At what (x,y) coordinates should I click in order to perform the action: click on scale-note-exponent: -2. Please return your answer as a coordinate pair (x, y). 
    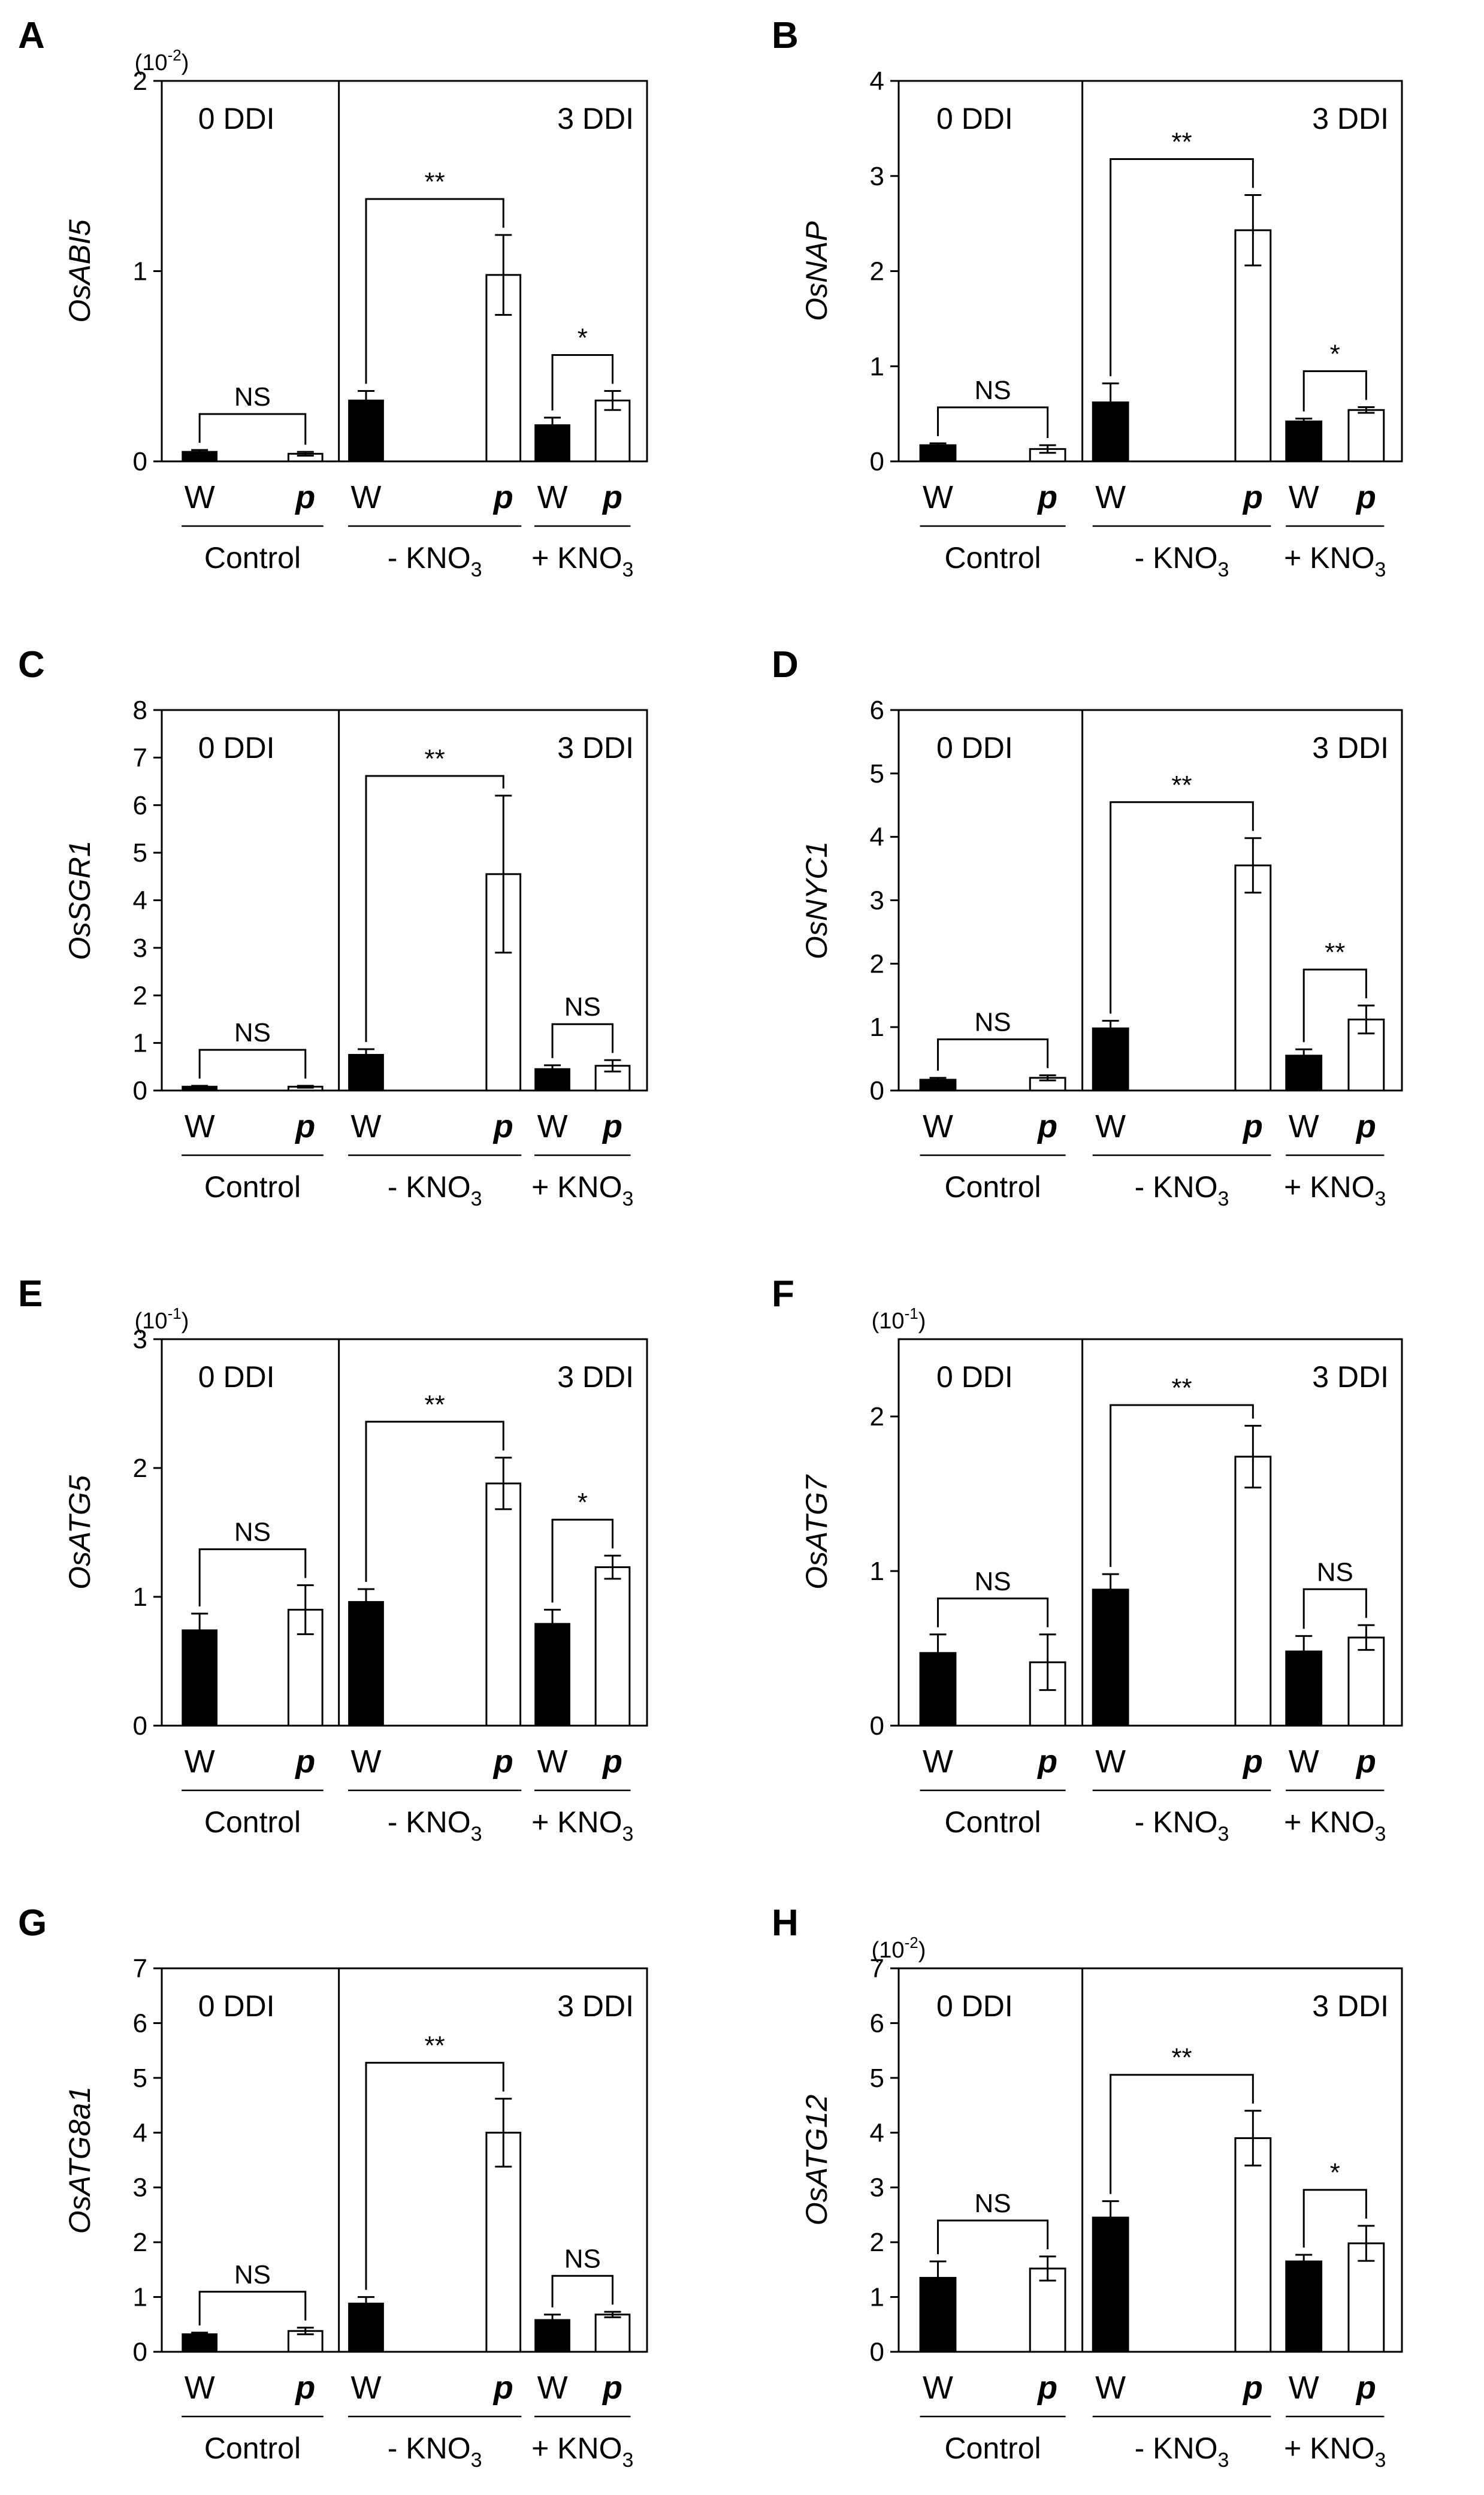
    Looking at the image, I should click on (175, 55).